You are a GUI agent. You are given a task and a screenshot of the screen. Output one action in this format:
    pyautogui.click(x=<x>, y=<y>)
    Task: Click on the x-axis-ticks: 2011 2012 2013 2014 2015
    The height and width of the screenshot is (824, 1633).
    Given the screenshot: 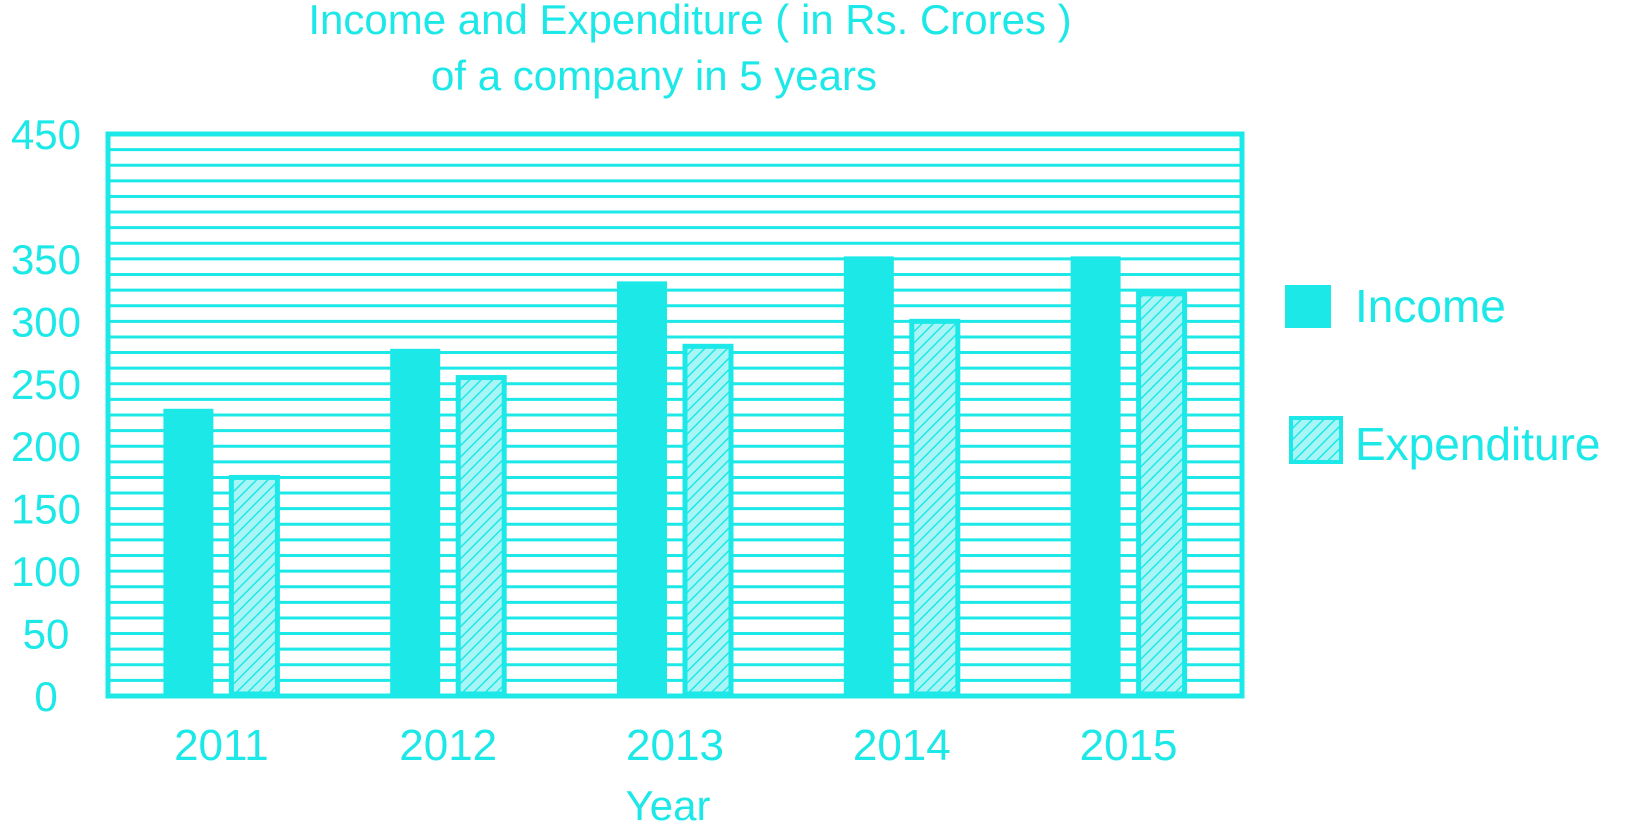 What is the action you would take?
    pyautogui.click(x=675, y=745)
    